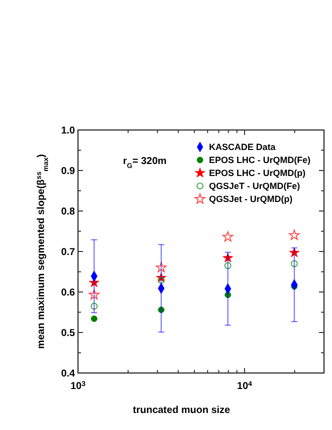 The height and width of the screenshot is (430, 332). Describe the element at coordinates (68, 131) in the screenshot. I see `y-tick-label: 1.0` at that location.